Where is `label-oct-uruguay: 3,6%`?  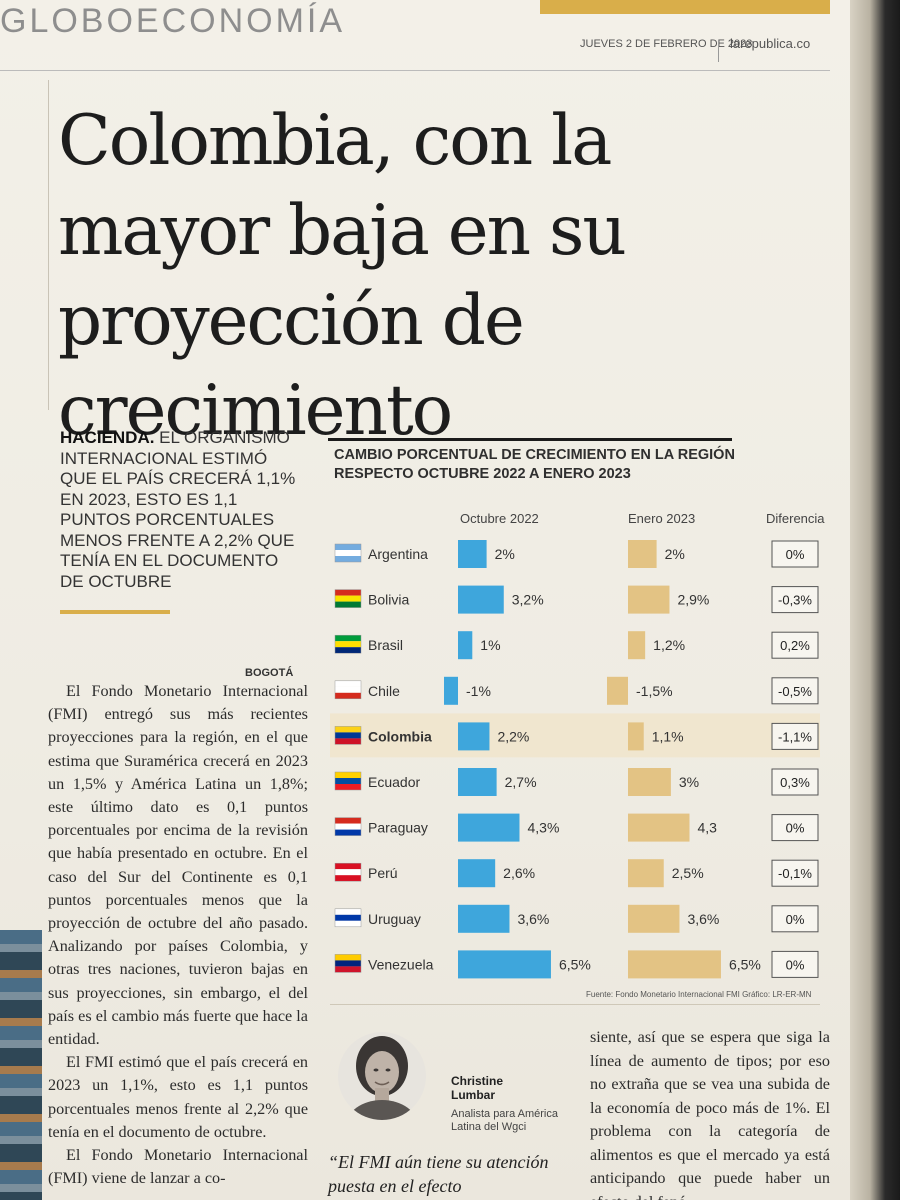 label-oct-uruguay: 3,6% is located at coordinates (533, 919).